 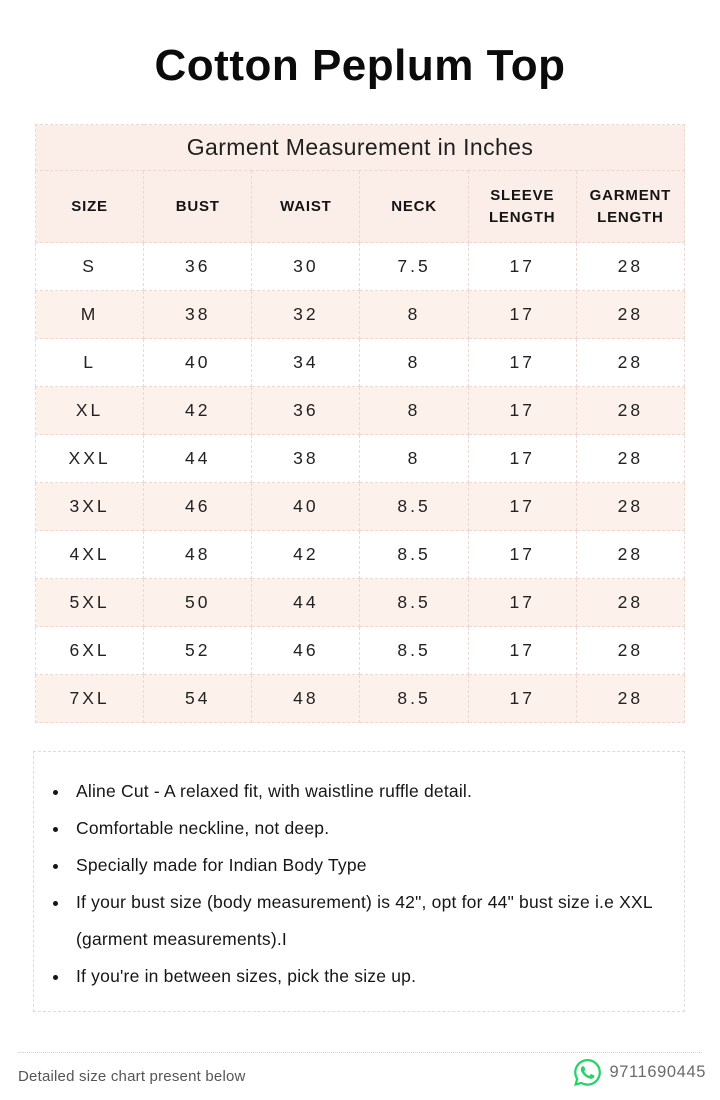 What do you see at coordinates (89, 362) in the screenshot?
I see `size-cell: L` at bounding box center [89, 362].